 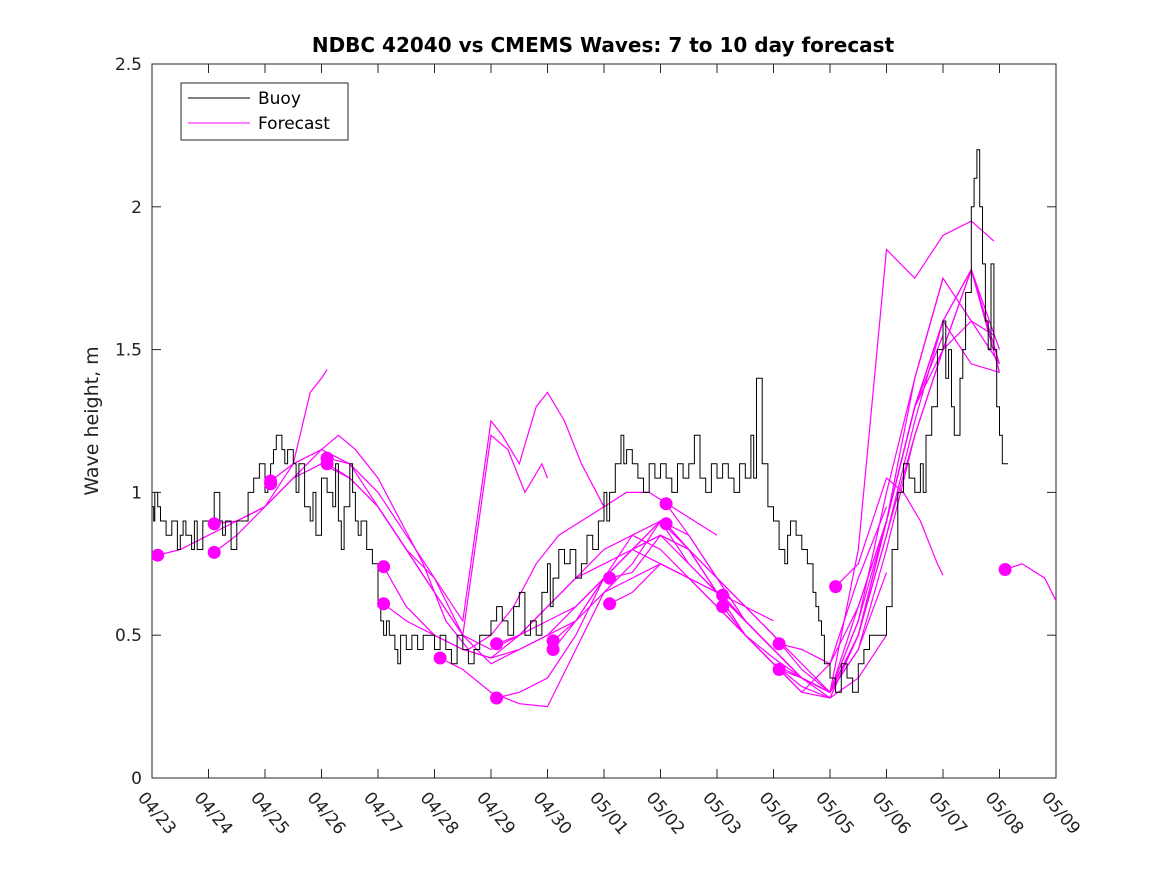 I want to click on legend-label-forecast: Forecast, so click(x=294, y=124).